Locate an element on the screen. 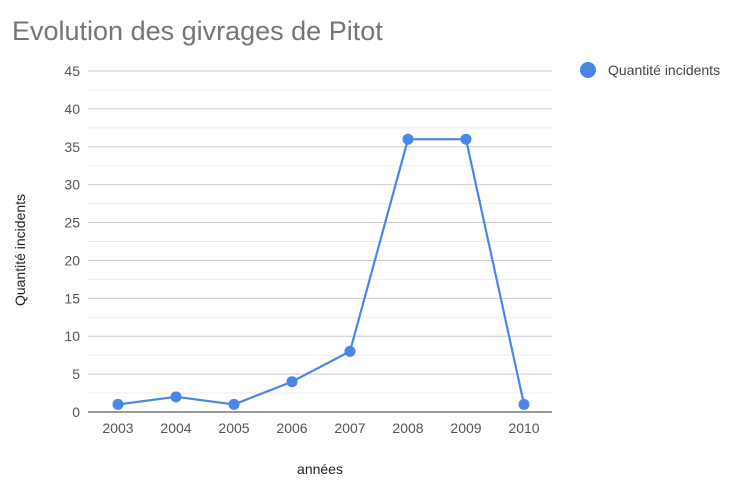 This screenshot has height=493, width=751. legend: Quantité incidents is located at coordinates (650, 70).